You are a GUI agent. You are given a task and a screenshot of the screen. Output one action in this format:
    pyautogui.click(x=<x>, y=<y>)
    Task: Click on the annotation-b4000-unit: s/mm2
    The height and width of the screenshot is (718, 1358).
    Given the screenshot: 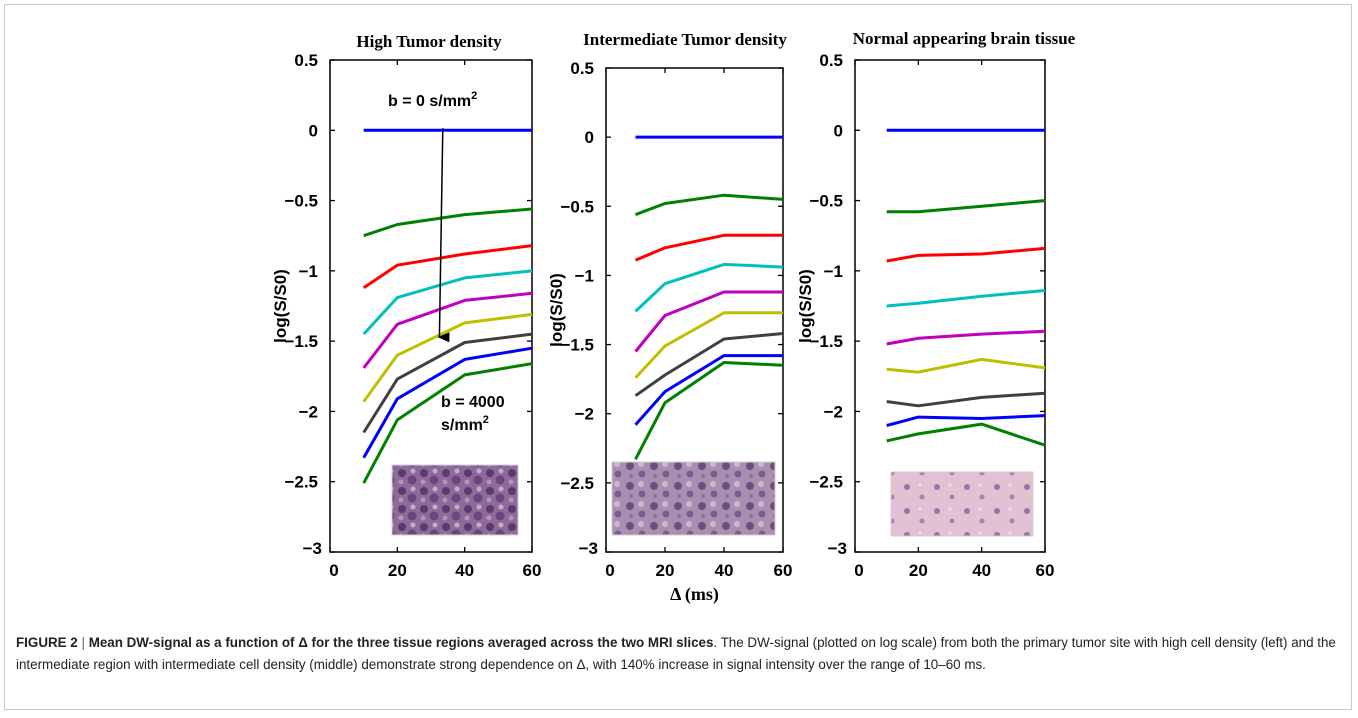 What is the action you would take?
    pyautogui.click(x=465, y=424)
    